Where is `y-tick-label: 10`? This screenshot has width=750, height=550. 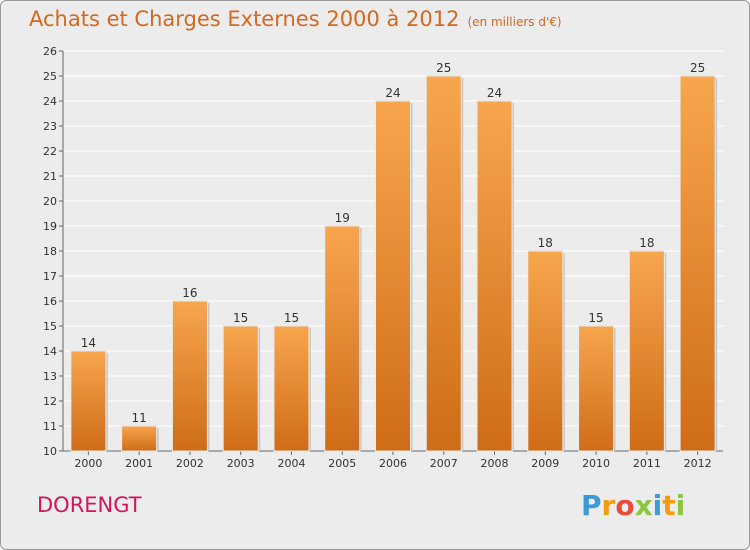 y-tick-label: 10 is located at coordinates (50, 451).